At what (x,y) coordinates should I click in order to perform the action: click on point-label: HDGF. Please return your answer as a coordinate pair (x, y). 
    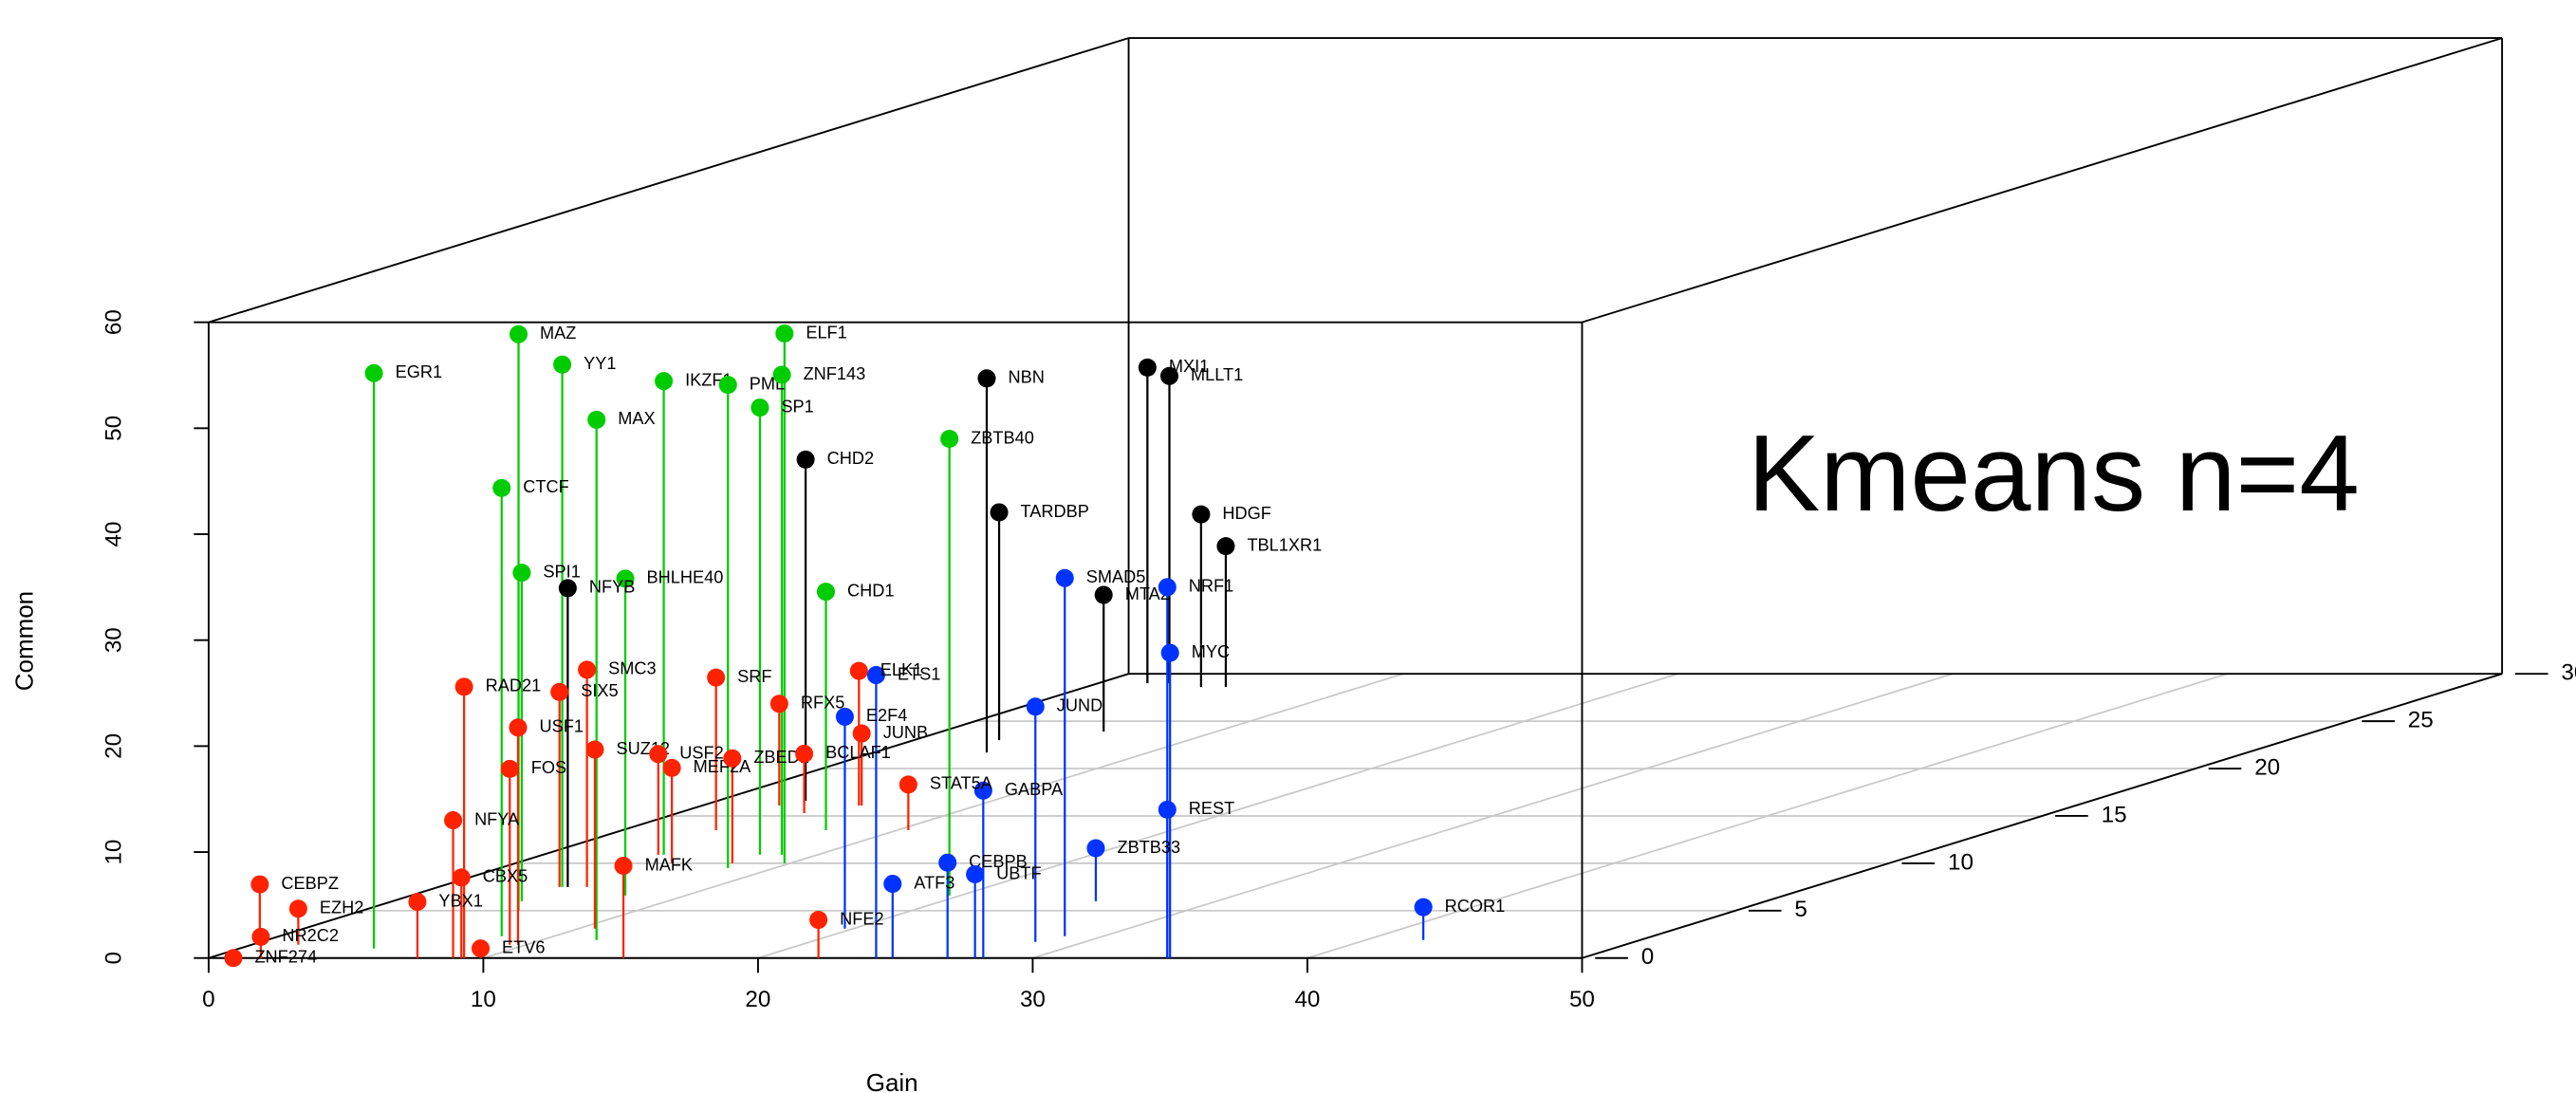
    Looking at the image, I should click on (1246, 513).